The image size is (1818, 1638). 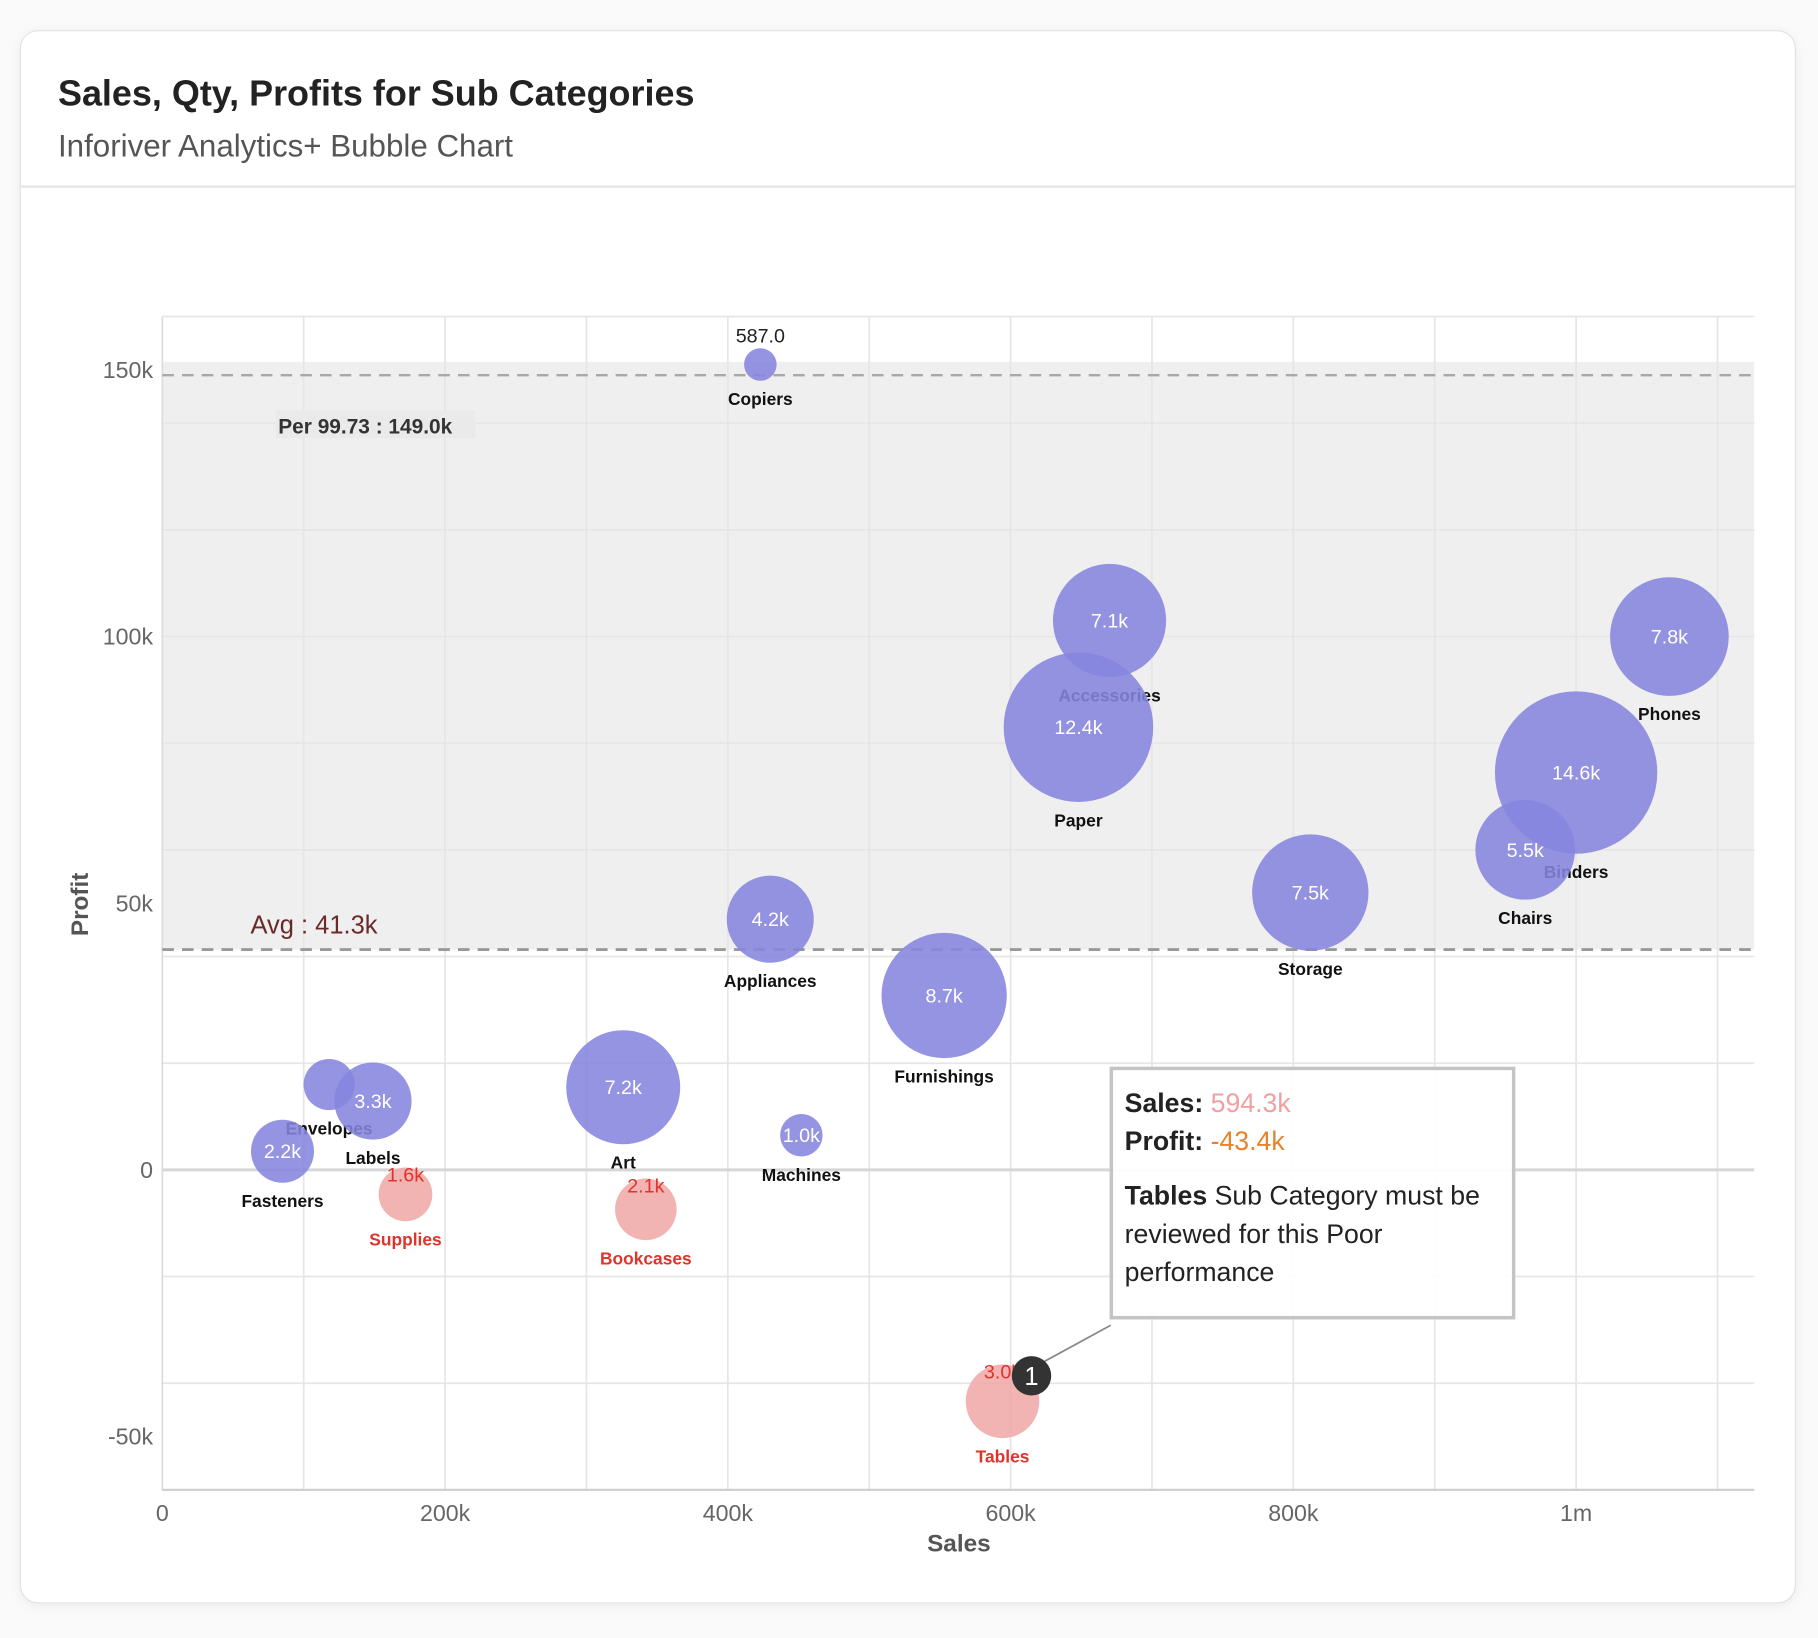 I want to click on bubble-name-label: Chairs, so click(x=1525, y=918).